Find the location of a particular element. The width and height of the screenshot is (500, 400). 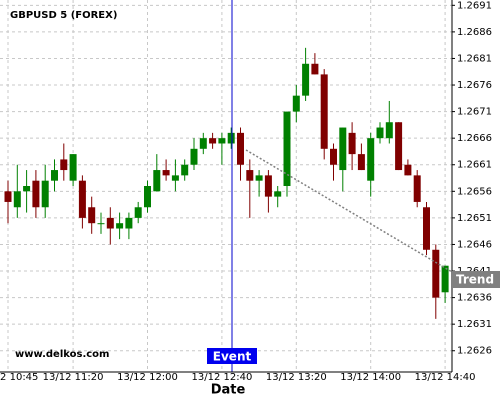

x-tick-label: 13/12 14:00 is located at coordinates (370, 377).